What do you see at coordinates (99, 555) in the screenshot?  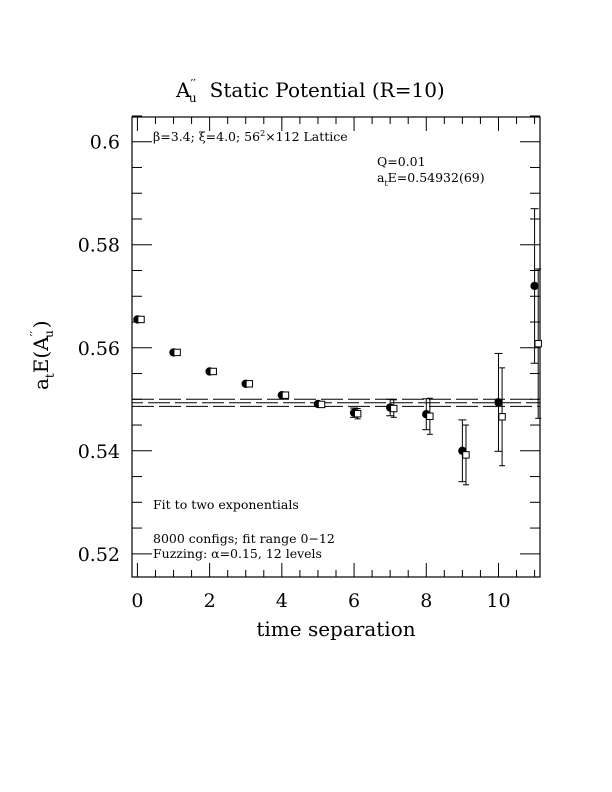 I see `y-tick-label: 0.52` at bounding box center [99, 555].